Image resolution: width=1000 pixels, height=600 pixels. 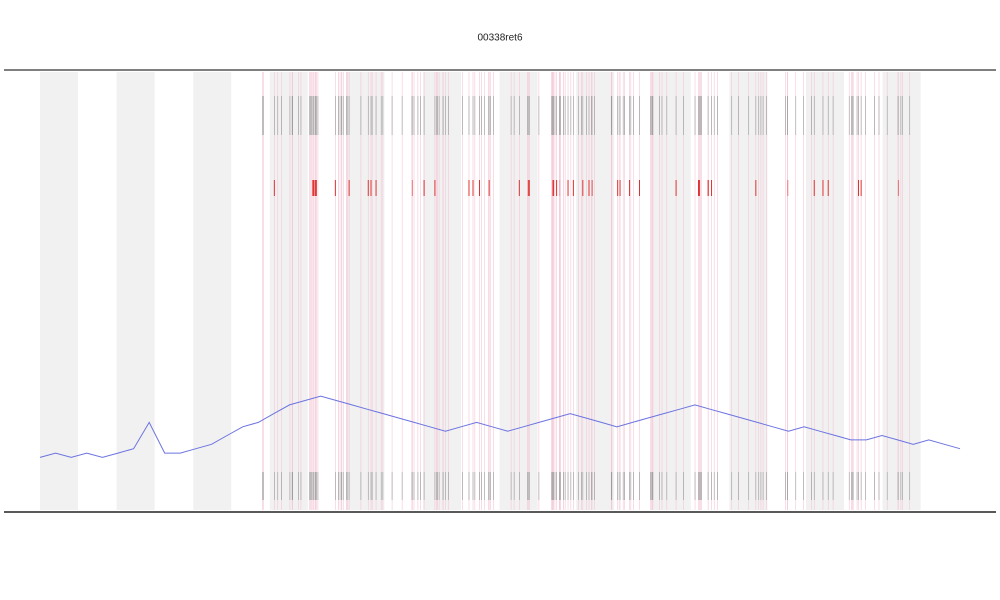 What do you see at coordinates (499, 38) in the screenshot?
I see `chart-title: 00338ret6` at bounding box center [499, 38].